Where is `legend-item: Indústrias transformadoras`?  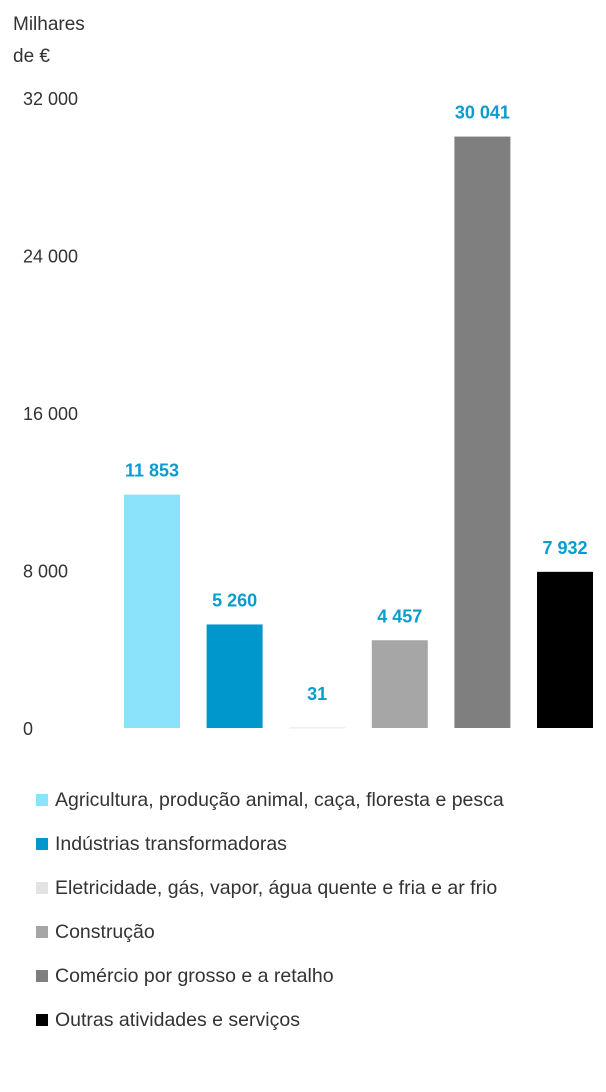 legend-item: Indústrias transformadoras is located at coordinates (270, 844).